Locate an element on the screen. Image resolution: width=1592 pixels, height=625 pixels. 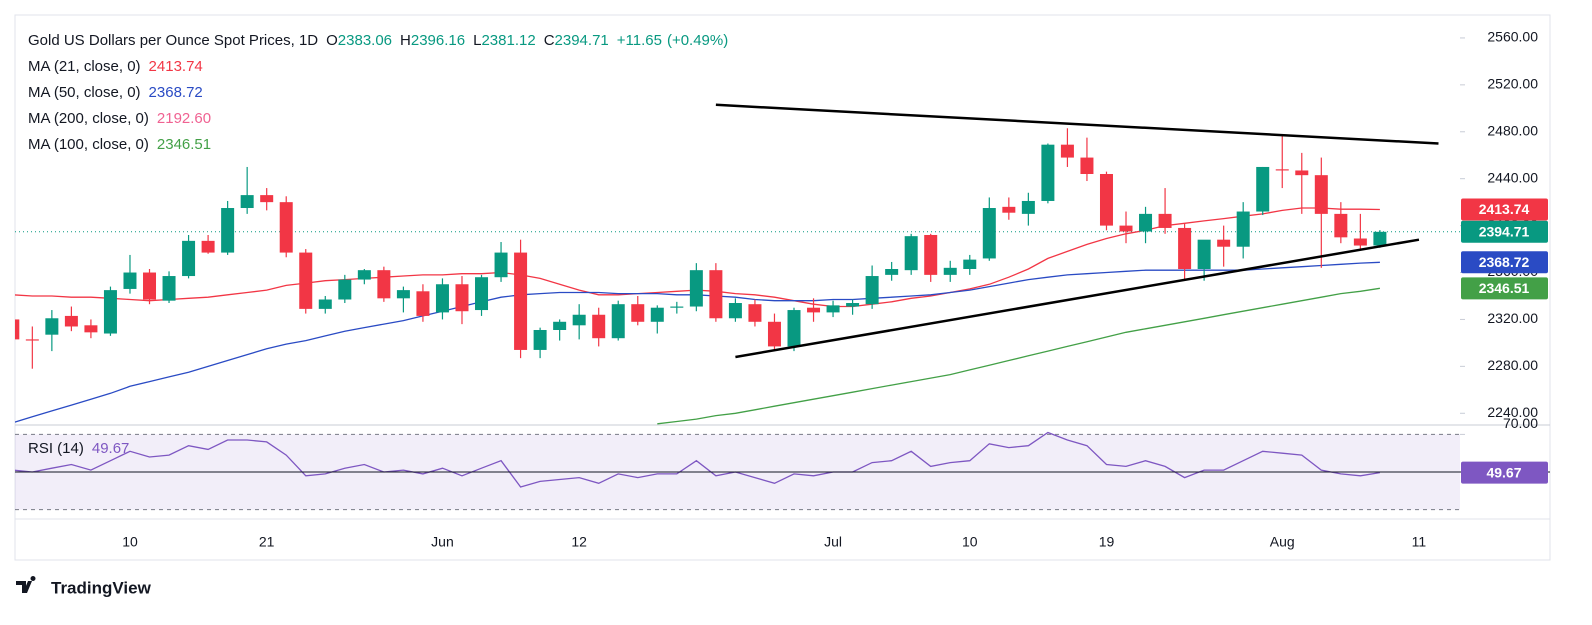
y-tick-label: 2480.00 is located at coordinates (1512, 130).